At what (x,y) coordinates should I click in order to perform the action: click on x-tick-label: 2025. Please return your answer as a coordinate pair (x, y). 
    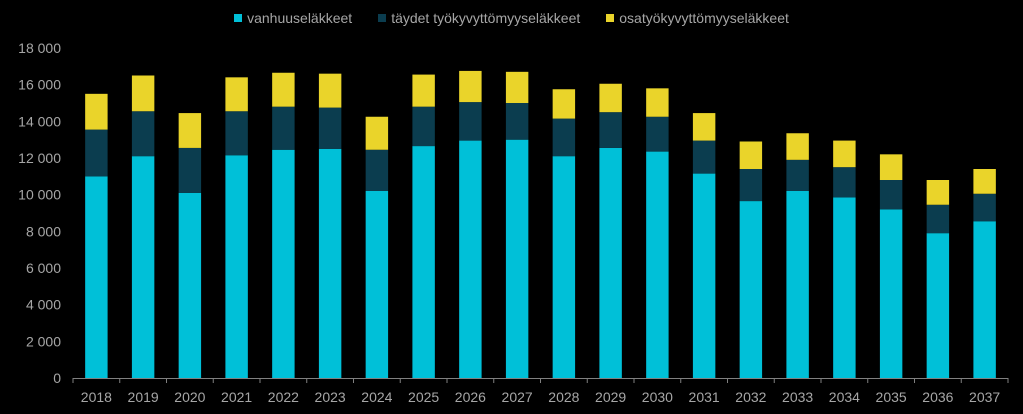
    Looking at the image, I should click on (423, 397).